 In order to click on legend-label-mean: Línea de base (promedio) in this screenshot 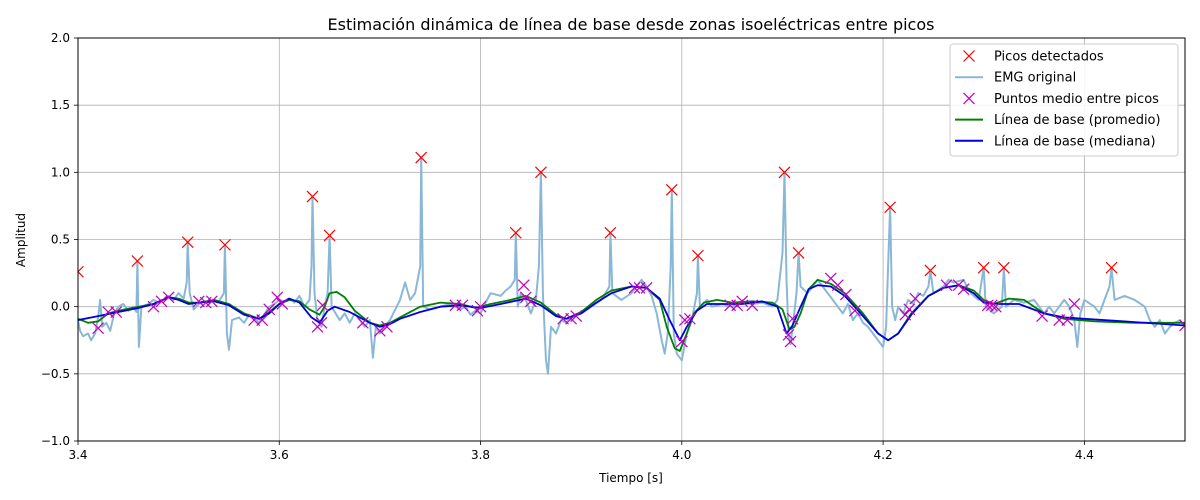, I will do `click(1077, 120)`.